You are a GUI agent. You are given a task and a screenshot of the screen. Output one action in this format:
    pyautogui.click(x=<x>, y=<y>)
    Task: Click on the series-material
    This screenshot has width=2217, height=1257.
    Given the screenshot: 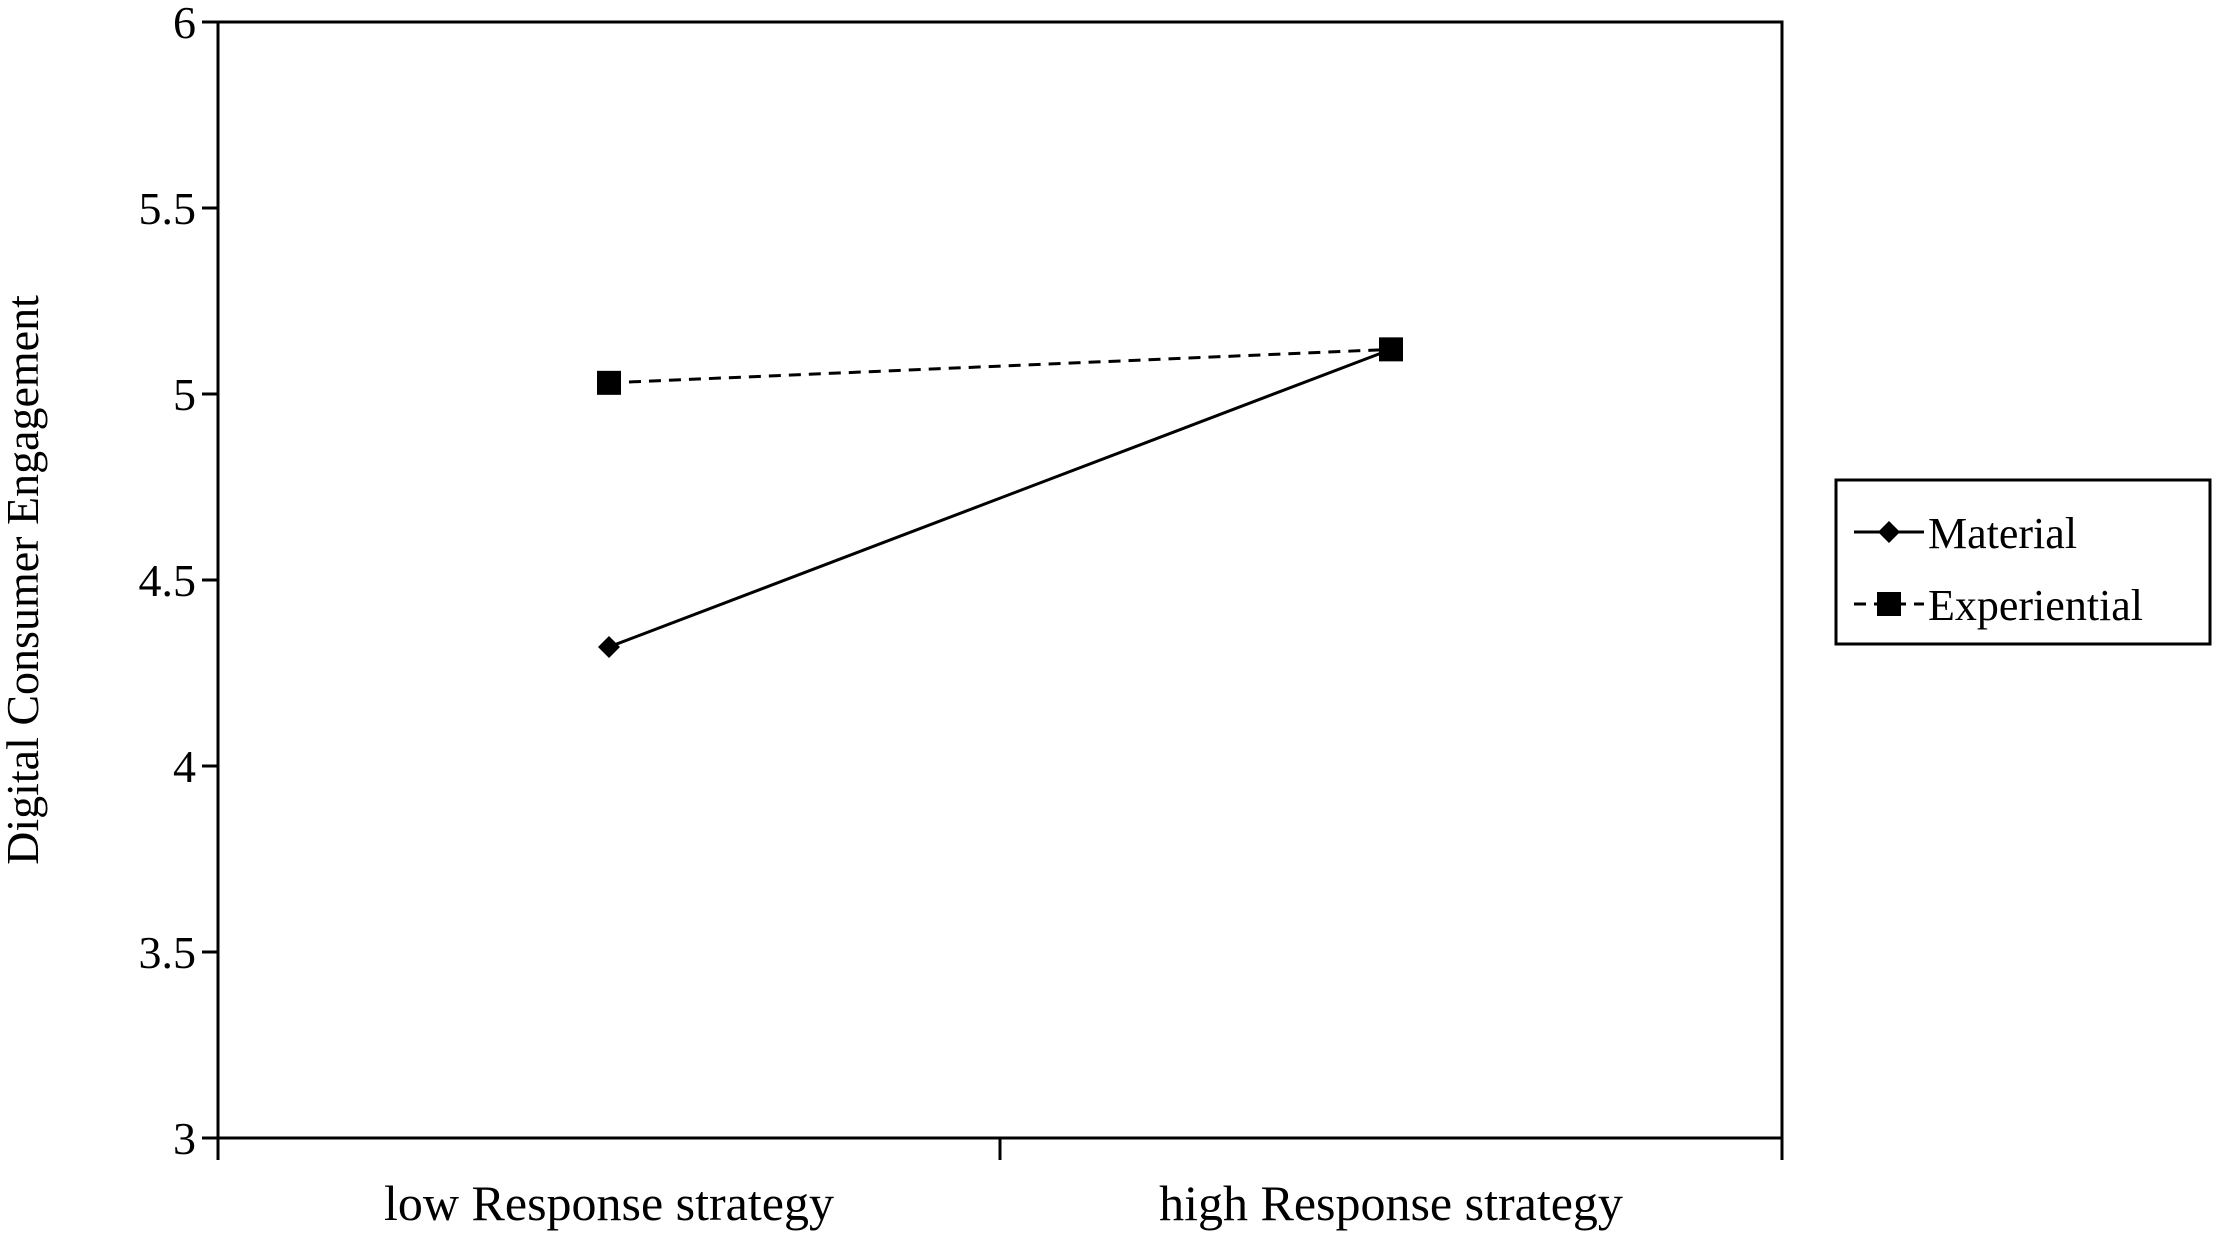 What is the action you would take?
    pyautogui.click(x=1000, y=498)
    